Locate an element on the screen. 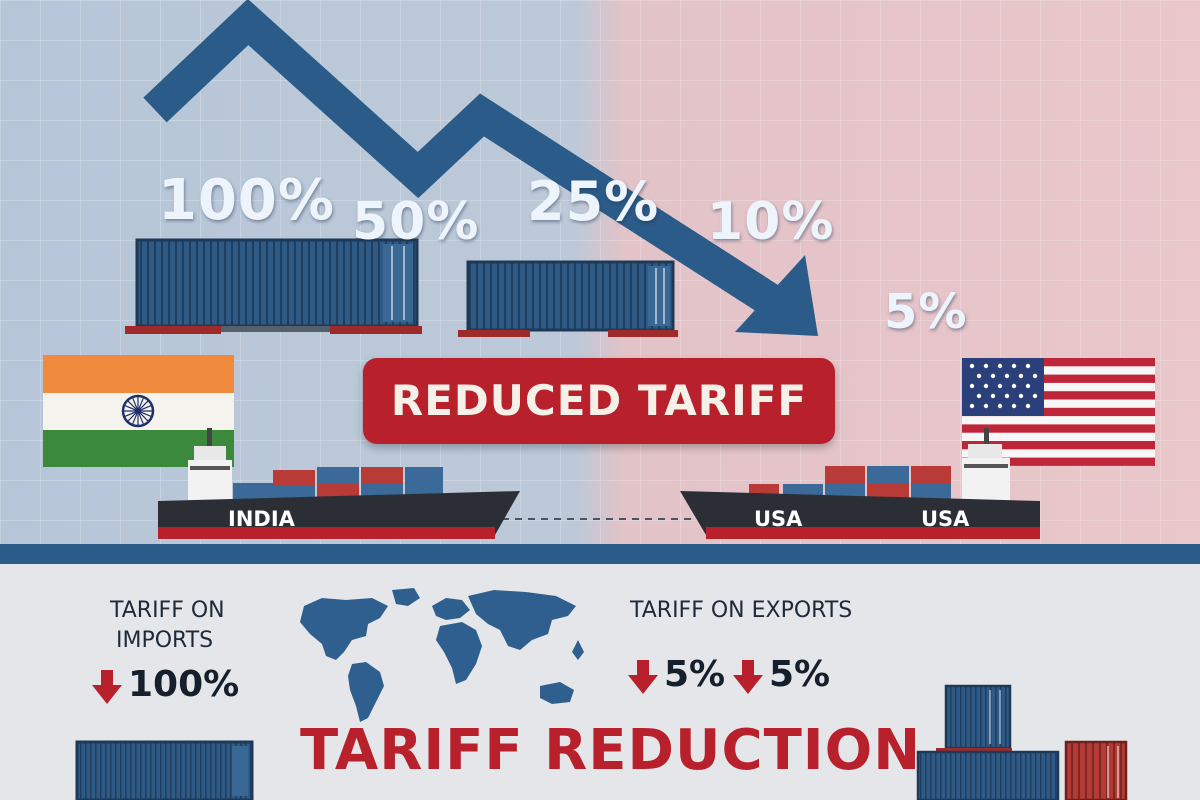 Image resolution: width=1200 pixels, height=800 pixels. cargo-ship-left is located at coordinates (339, 483).